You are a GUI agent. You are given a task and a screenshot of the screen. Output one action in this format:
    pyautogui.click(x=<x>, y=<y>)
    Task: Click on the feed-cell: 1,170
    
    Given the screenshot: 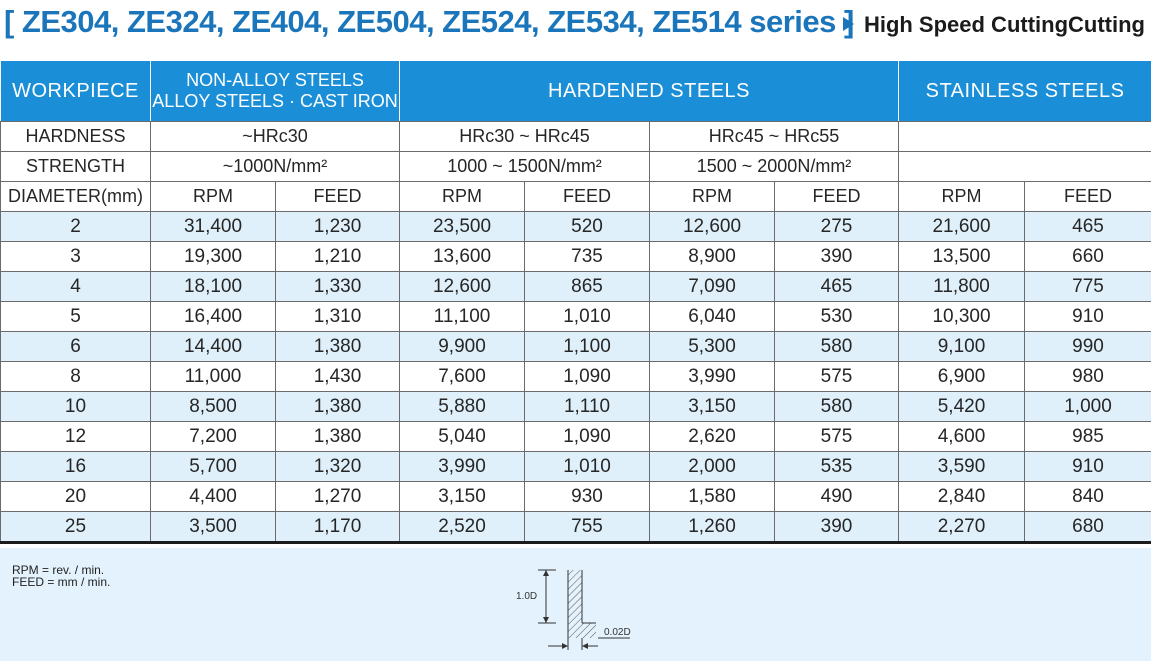 What is the action you would take?
    pyautogui.click(x=337, y=527)
    